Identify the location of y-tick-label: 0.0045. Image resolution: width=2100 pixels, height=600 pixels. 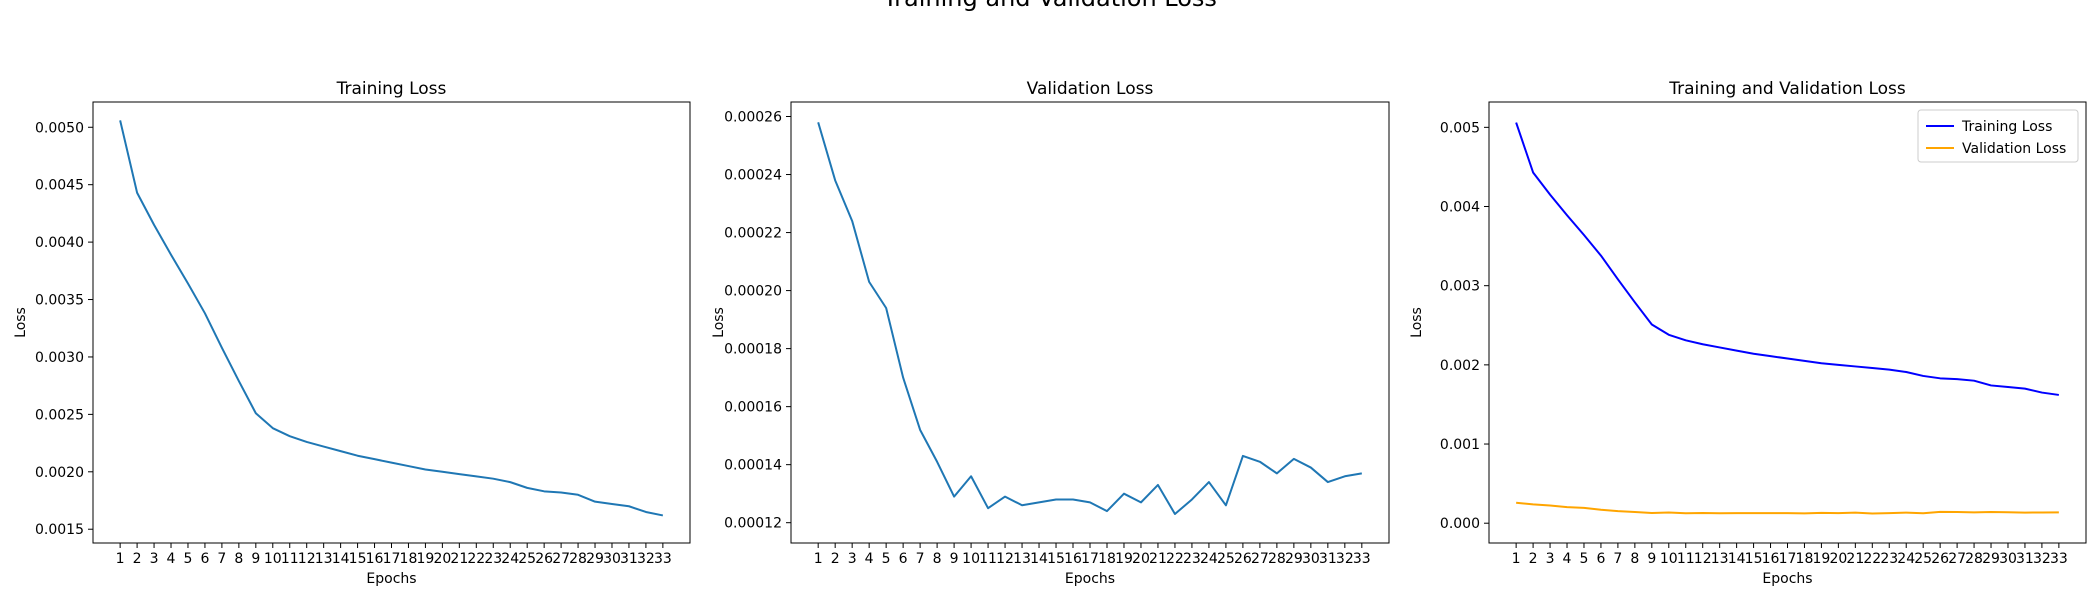
(59, 186).